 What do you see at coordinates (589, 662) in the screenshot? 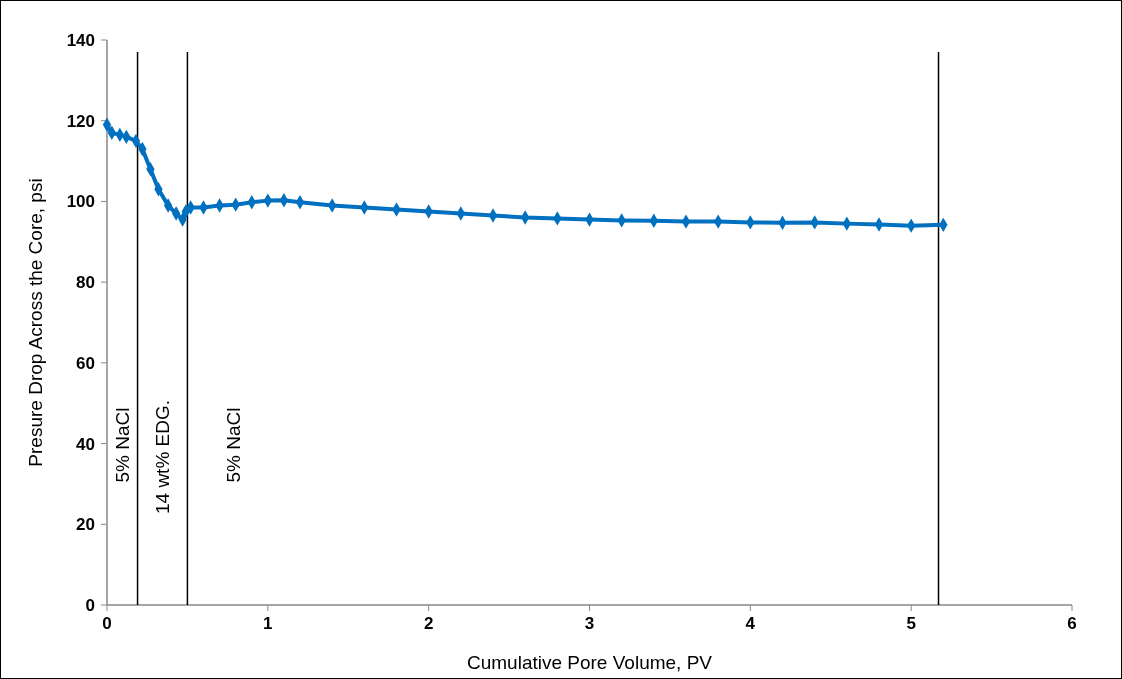
I see `x-axis-title: Cumulative Pore Volume, PV` at bounding box center [589, 662].